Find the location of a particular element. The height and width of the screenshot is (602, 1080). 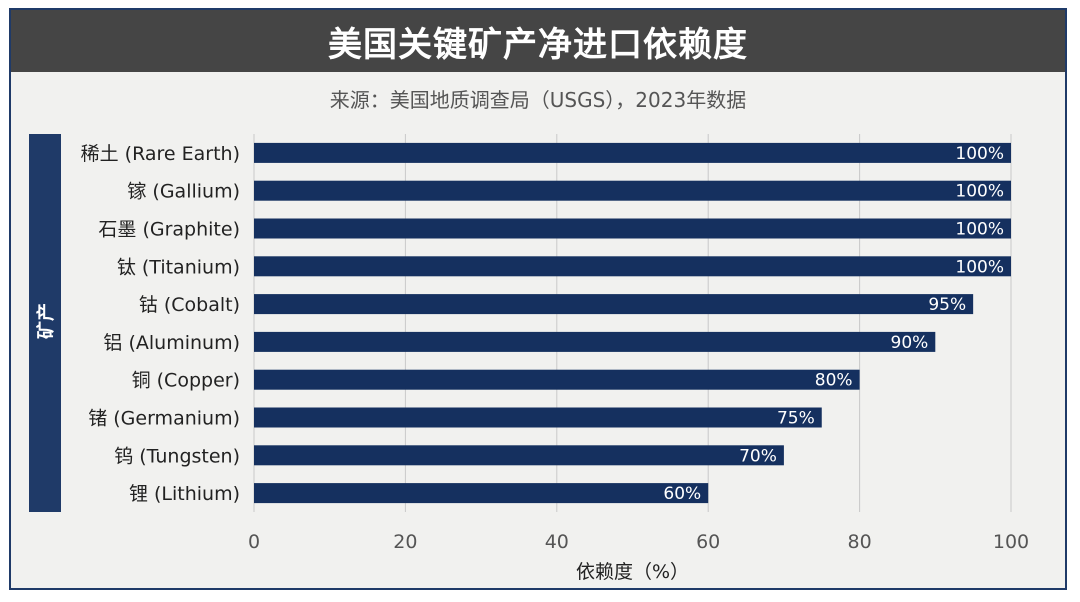

category-label: 钨 (Tungsten) is located at coordinates (177, 456).